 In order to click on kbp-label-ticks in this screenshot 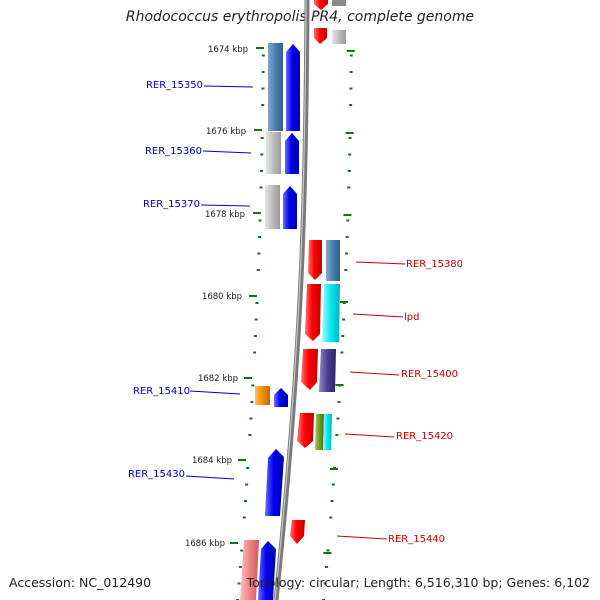, I will do `click(247, 295)`.